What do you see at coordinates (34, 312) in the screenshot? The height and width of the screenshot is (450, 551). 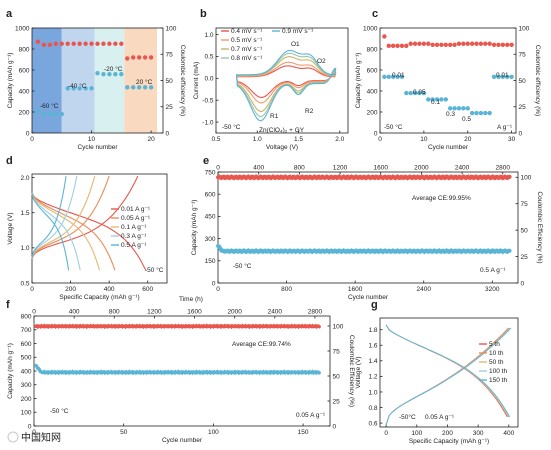 I see `x2-tick-label: 0` at bounding box center [34, 312].